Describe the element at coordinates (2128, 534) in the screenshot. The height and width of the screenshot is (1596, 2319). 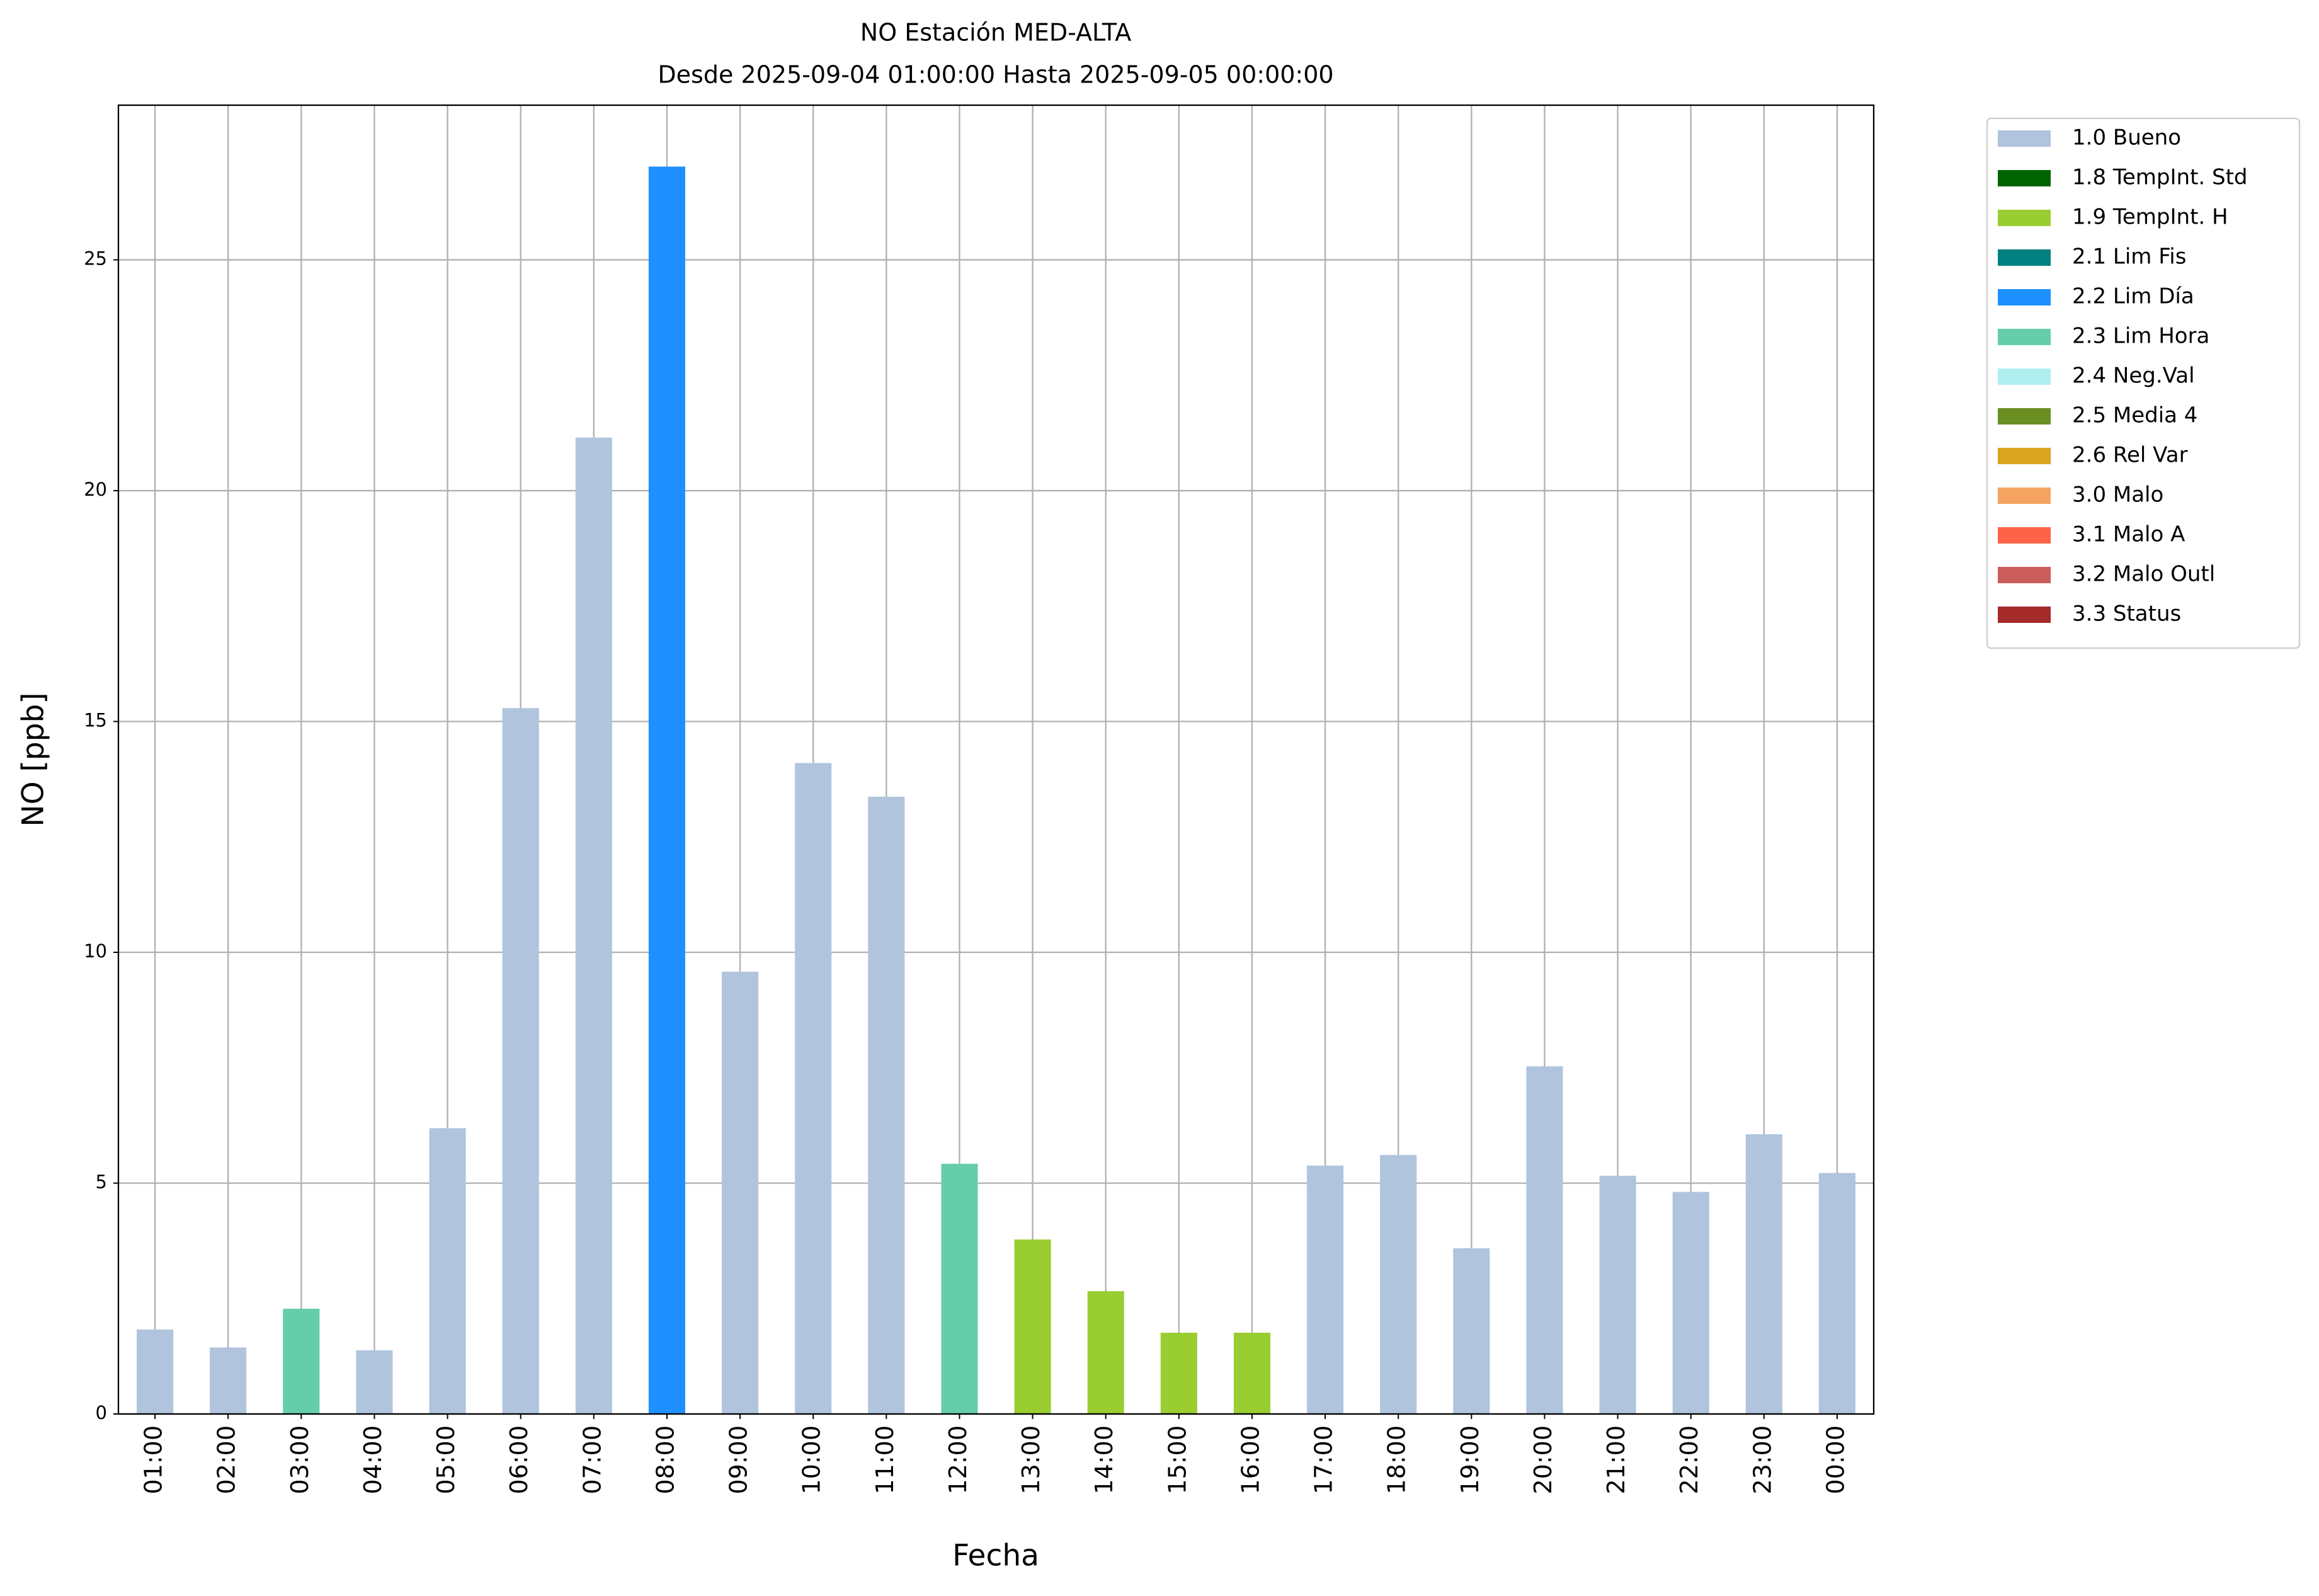
I see `legend-label: 3.1 Malo A` at that location.